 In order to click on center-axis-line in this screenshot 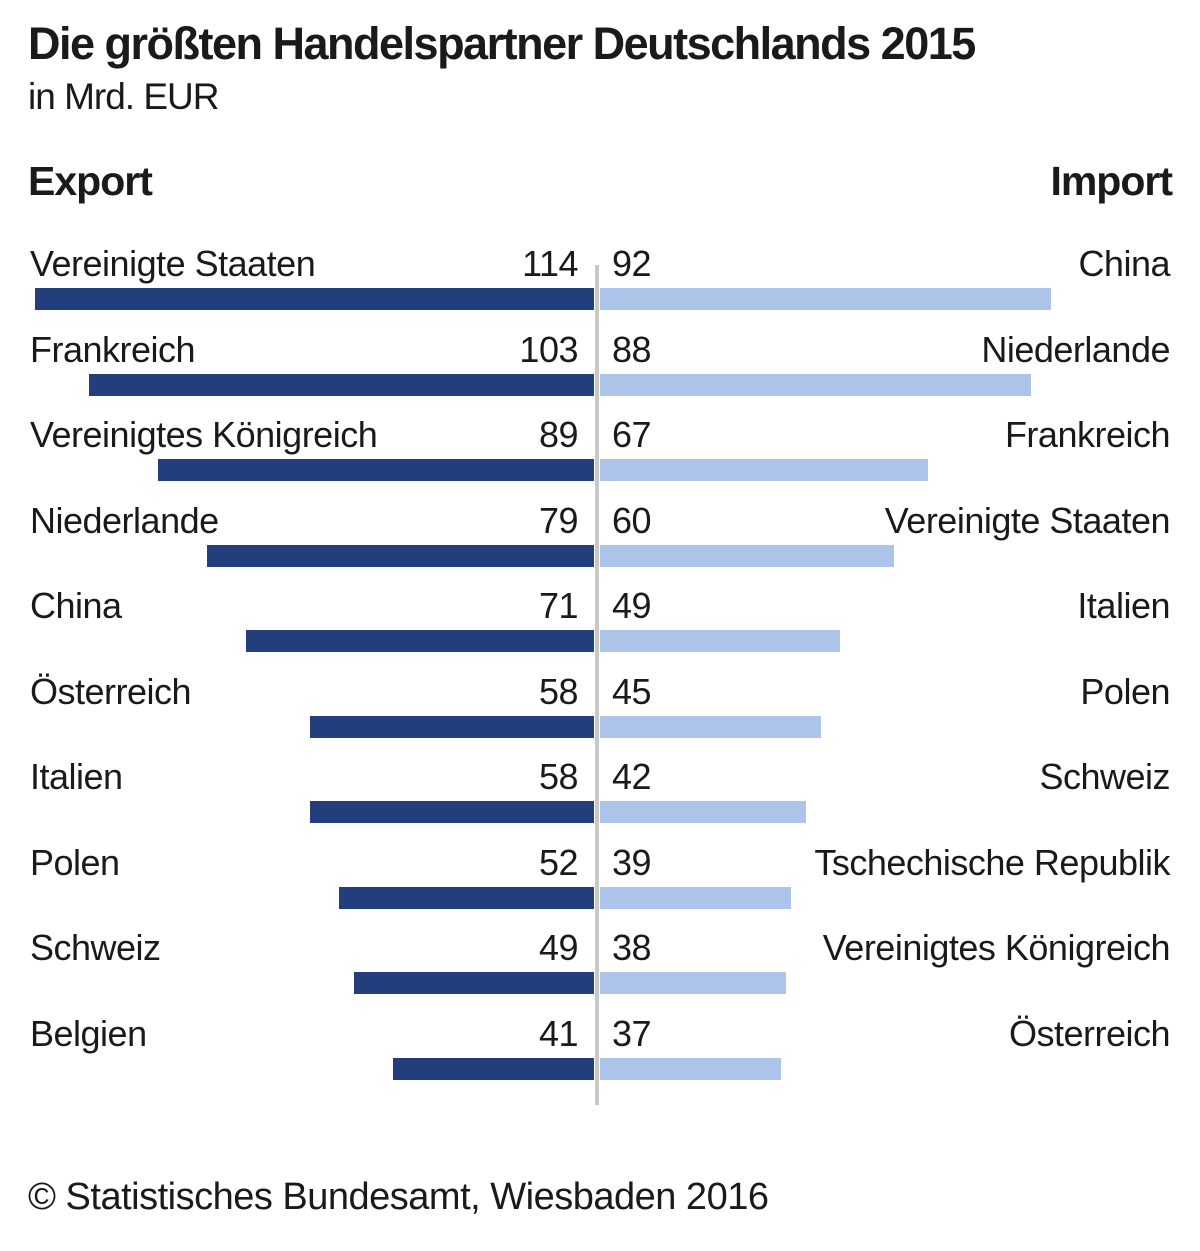, I will do `click(597, 685)`.